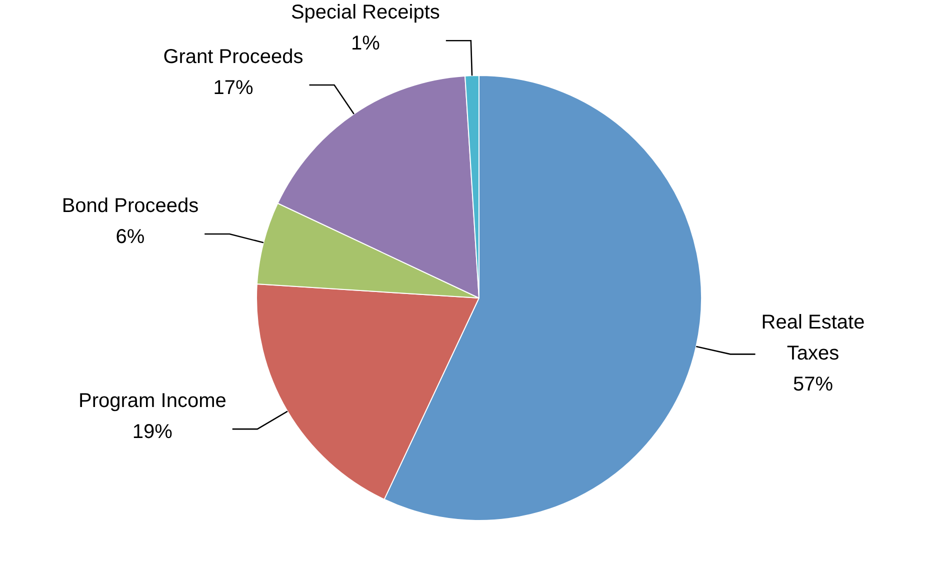  Describe the element at coordinates (152, 401) in the screenshot. I see `slice-label: Program Income` at that location.